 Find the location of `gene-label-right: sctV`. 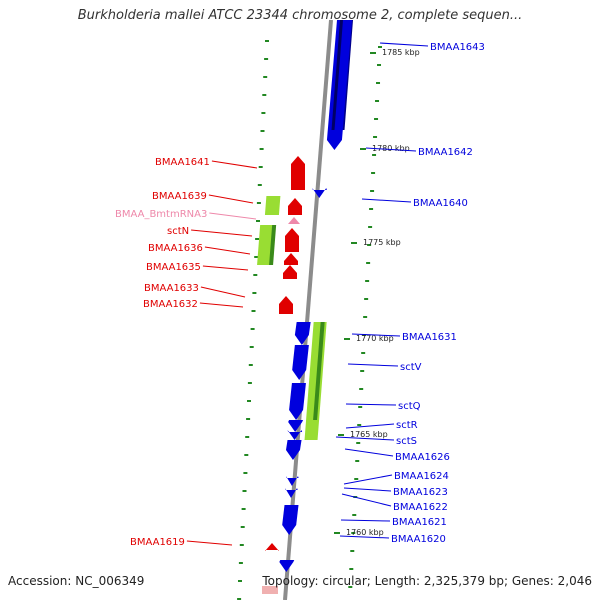

gene-label-right: sctV is located at coordinates (411, 367).